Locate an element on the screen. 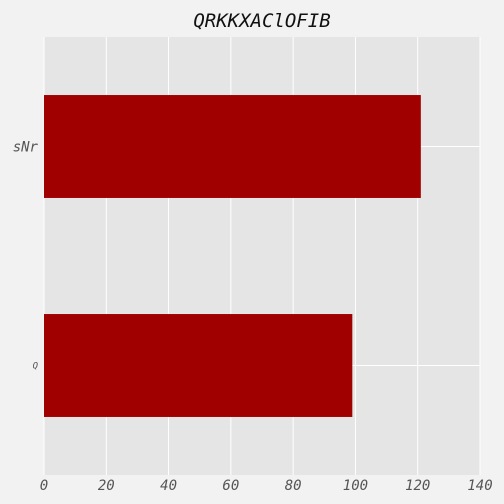 This screenshot has height=504, width=504. y-tick-labels: sNr Q is located at coordinates (26, 256).